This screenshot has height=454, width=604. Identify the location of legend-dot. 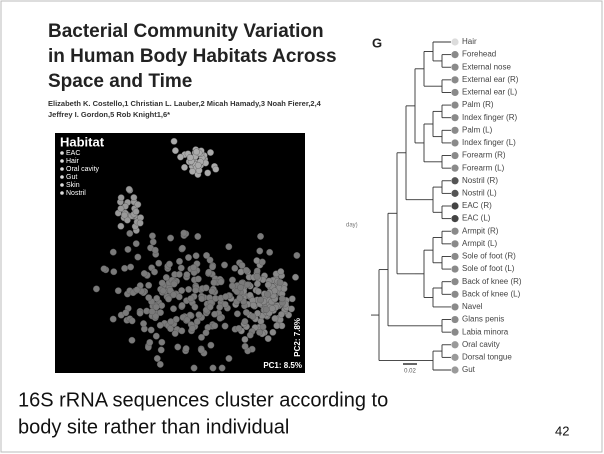
(62, 193).